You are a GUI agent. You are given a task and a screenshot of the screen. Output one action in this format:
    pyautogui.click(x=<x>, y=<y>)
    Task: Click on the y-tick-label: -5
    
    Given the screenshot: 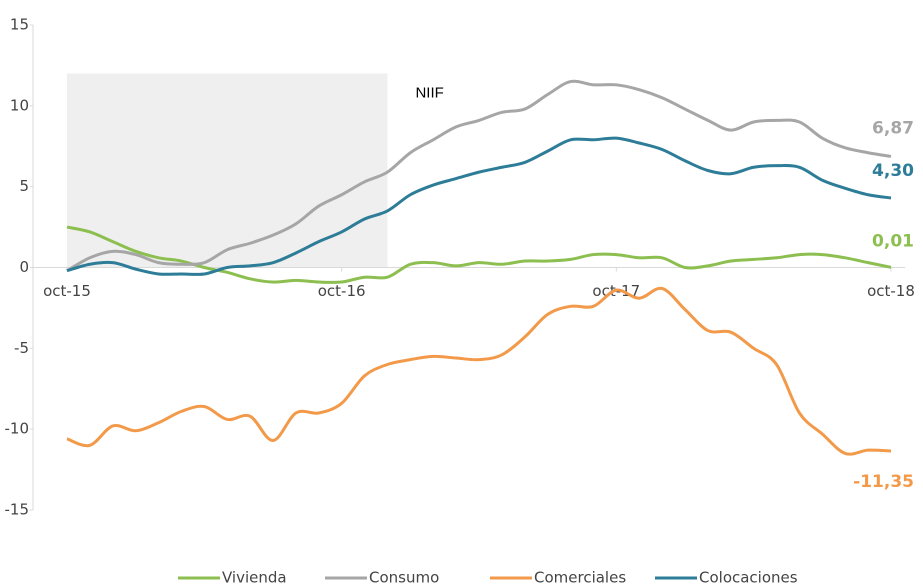 What is the action you would take?
    pyautogui.click(x=21, y=348)
    